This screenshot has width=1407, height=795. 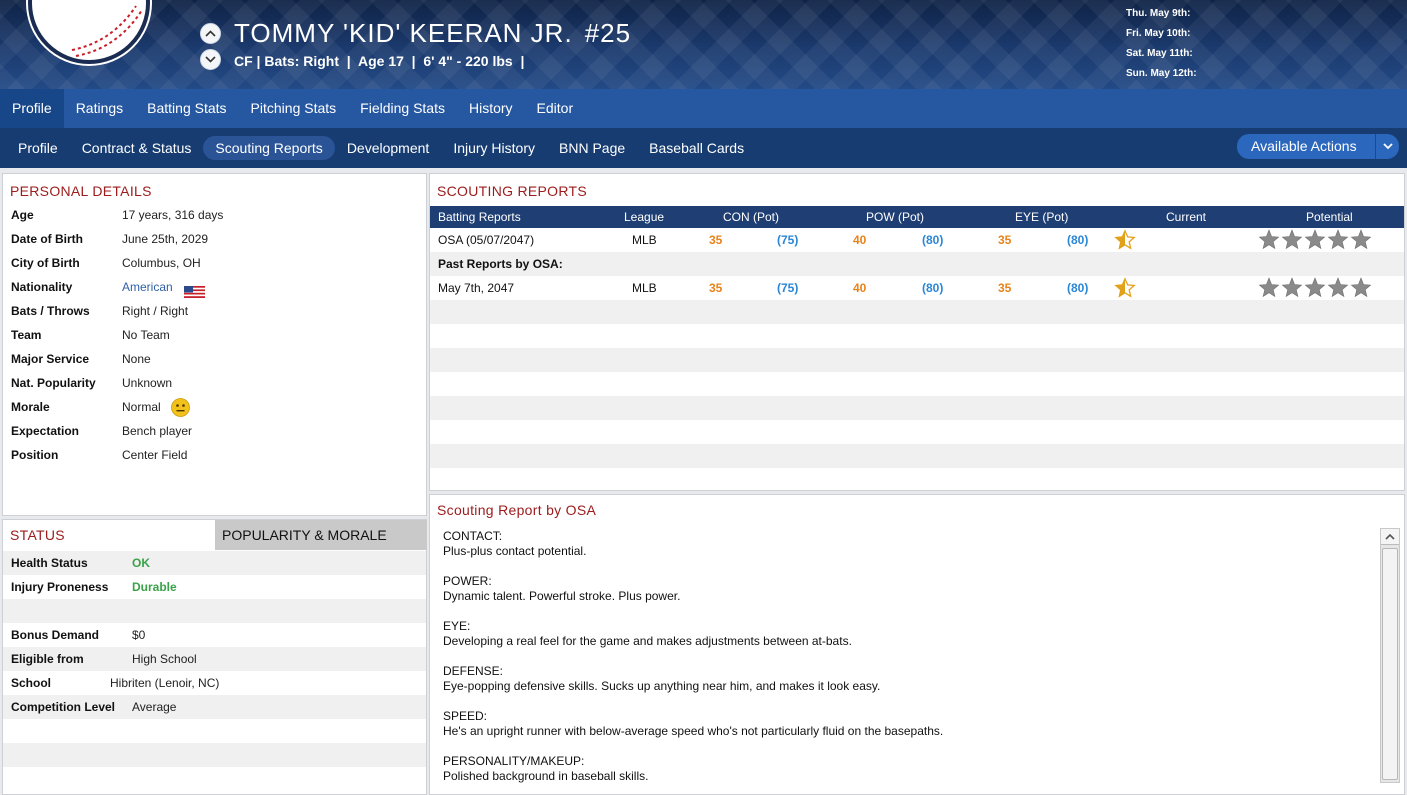 I want to click on detail-label: Expectation, so click(x=45, y=431).